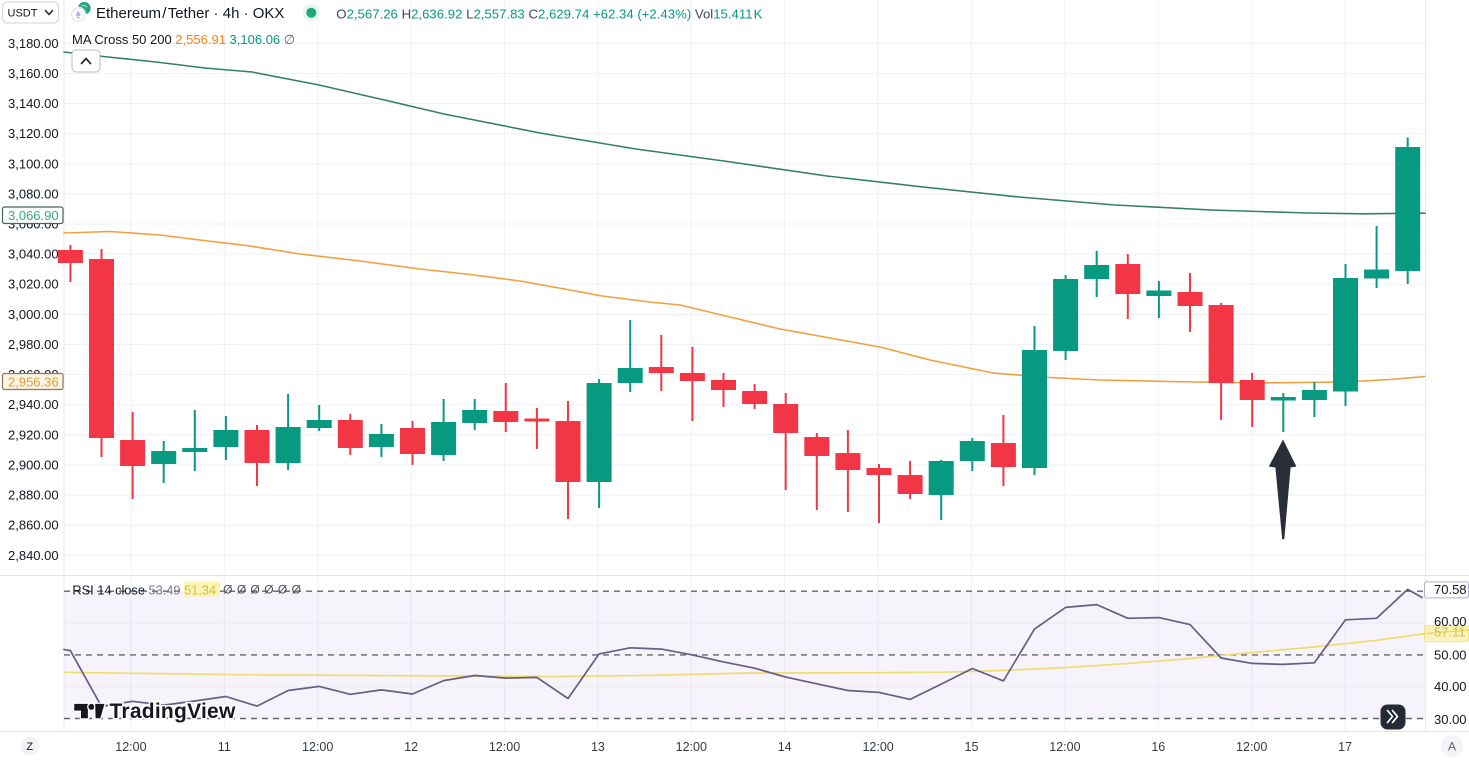 This screenshot has height=760, width=1469. I want to click on svg-text: 3,140.00, so click(33, 103).